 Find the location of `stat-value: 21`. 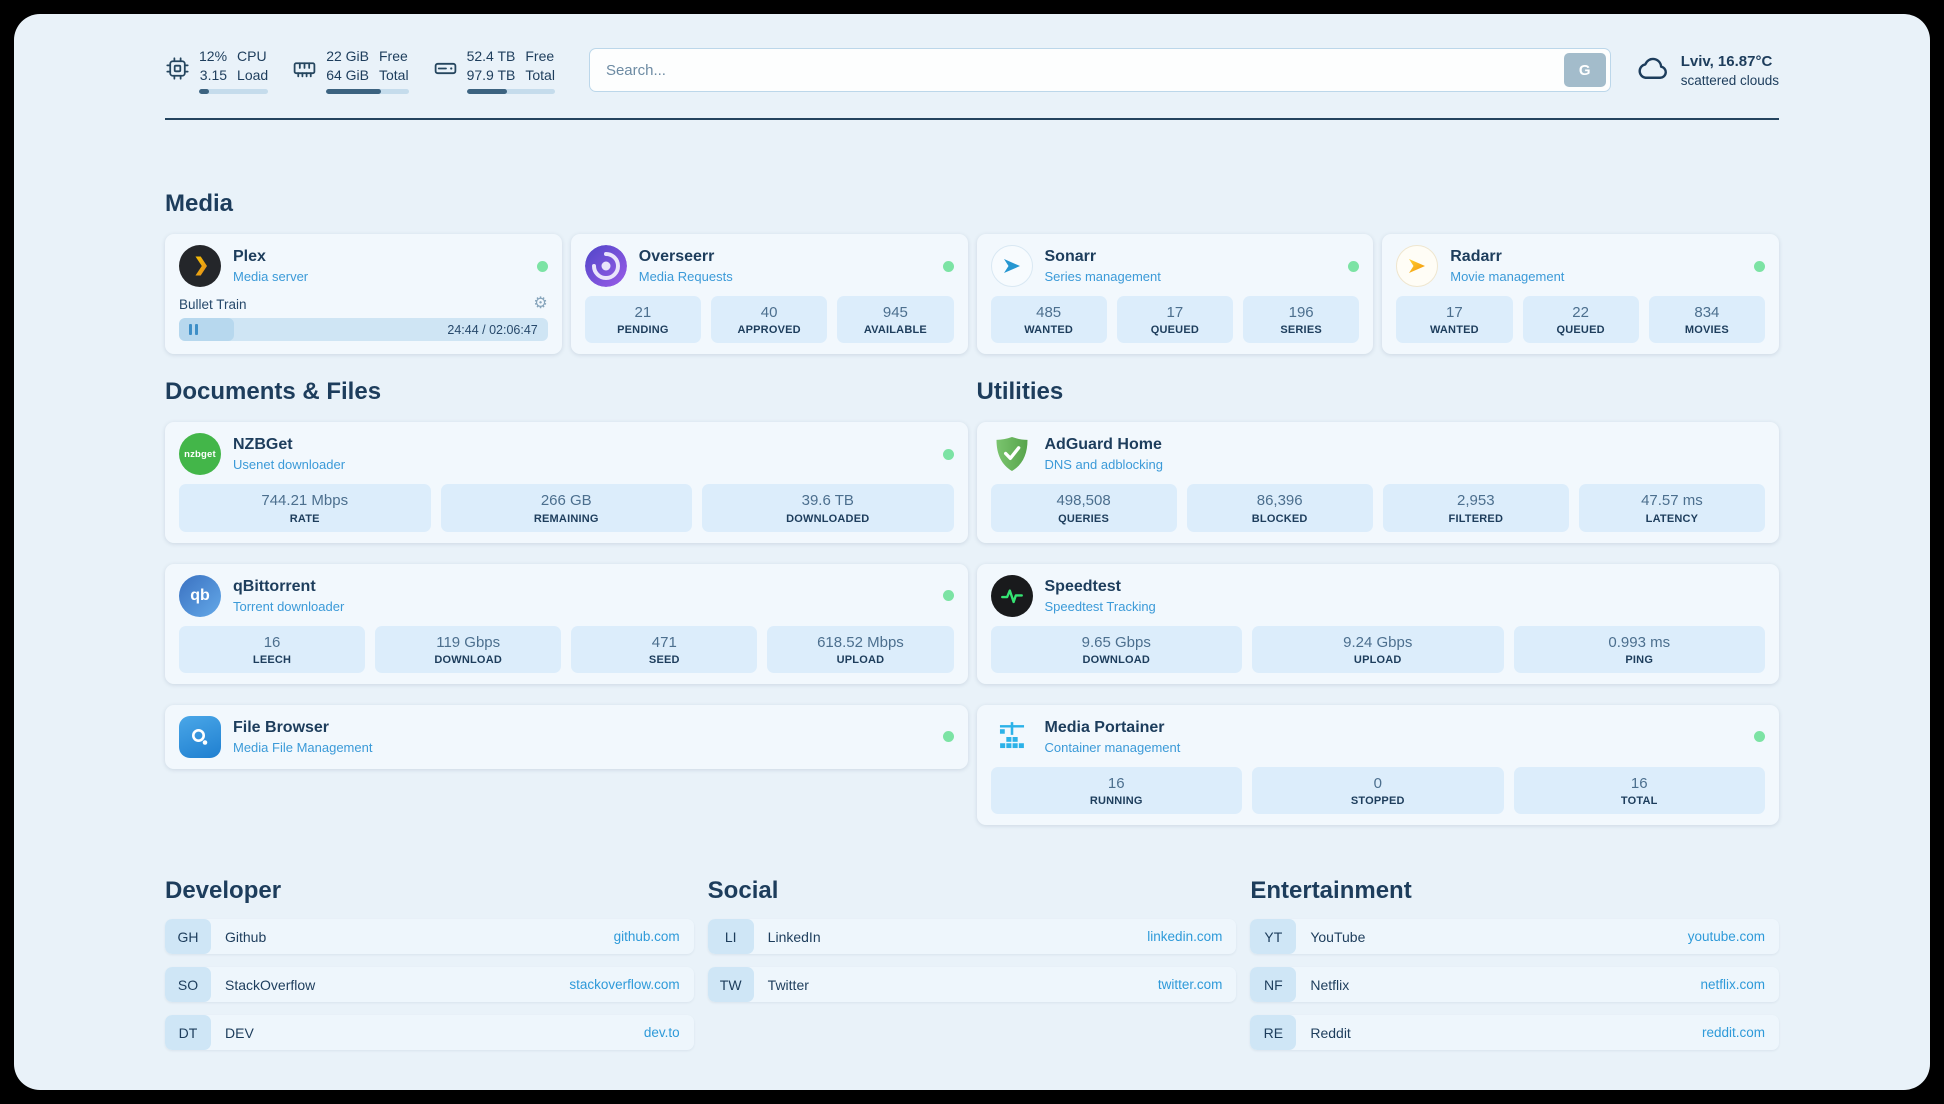

stat-value: 21 is located at coordinates (643, 312).